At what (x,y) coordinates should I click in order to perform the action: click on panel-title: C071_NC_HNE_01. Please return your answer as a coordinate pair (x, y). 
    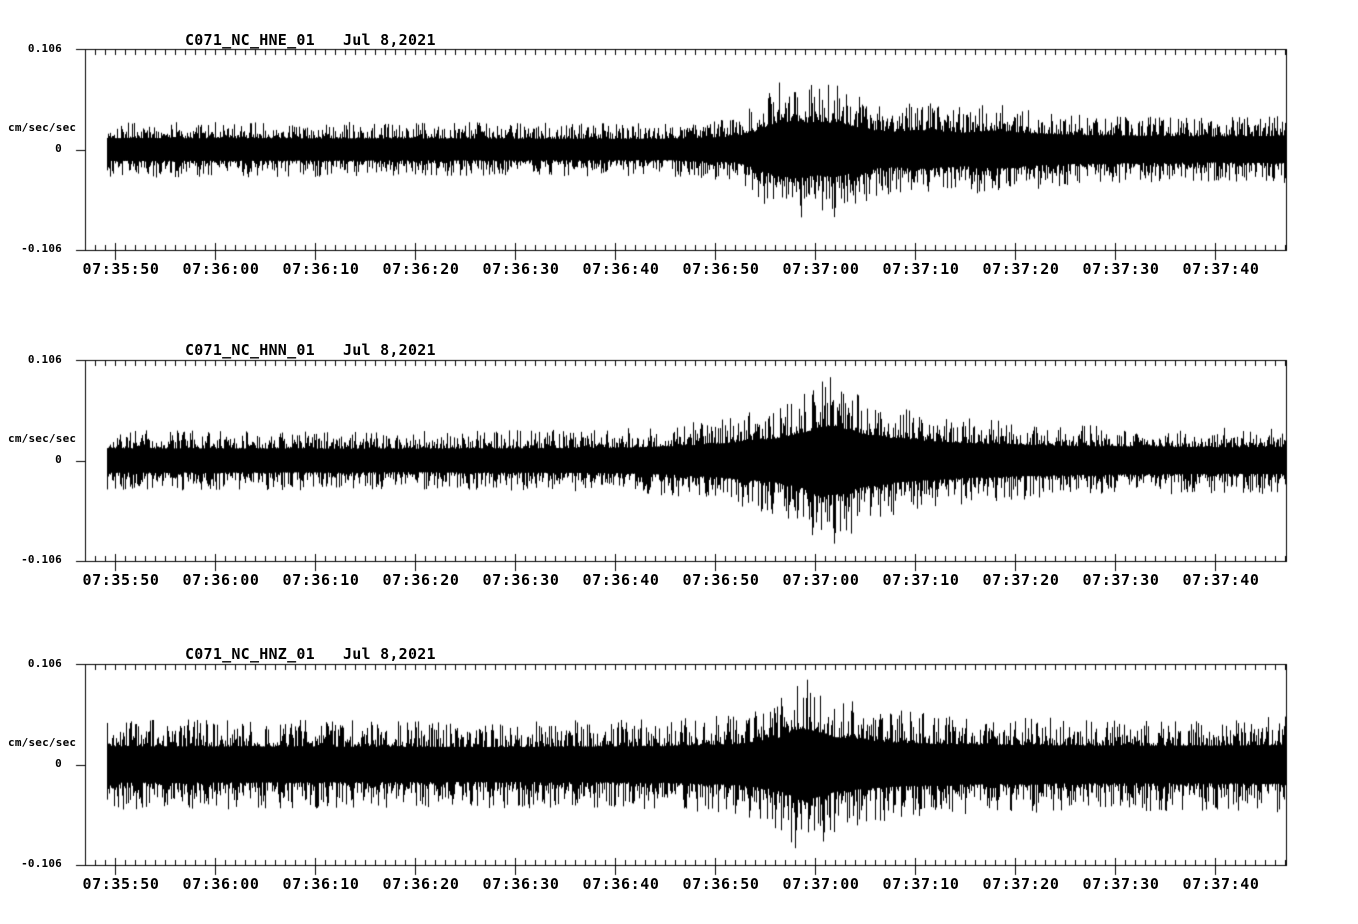
    Looking at the image, I should click on (250, 40).